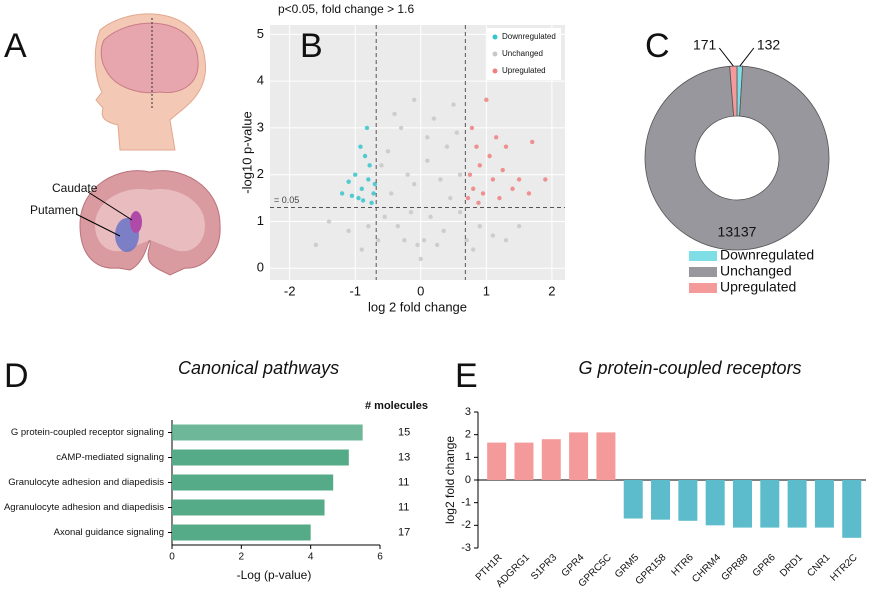 This screenshot has height=596, width=873. I want to click on y-tick-label: 4, so click(260, 80).